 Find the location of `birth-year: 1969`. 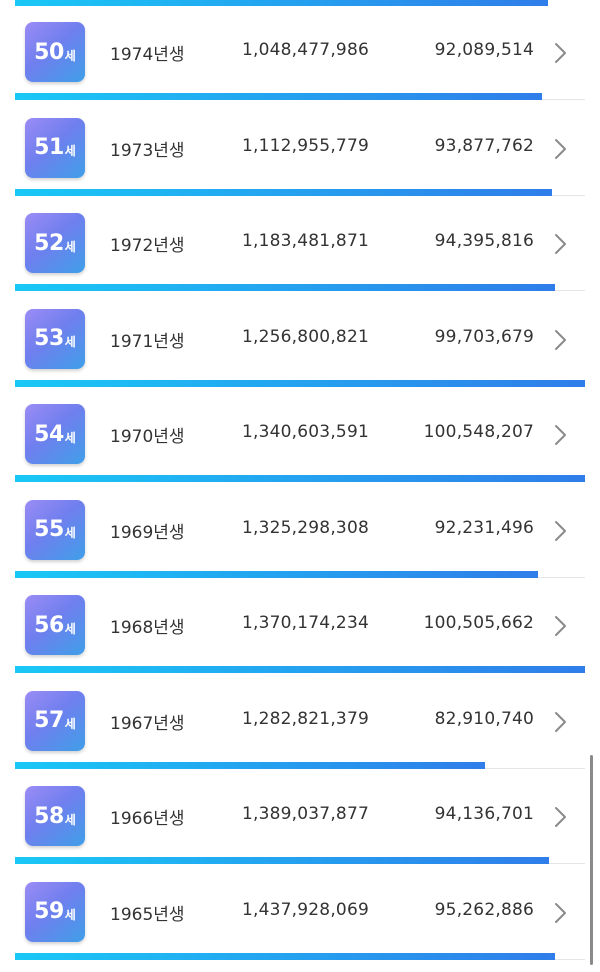

birth-year: 1969 is located at coordinates (132, 532).